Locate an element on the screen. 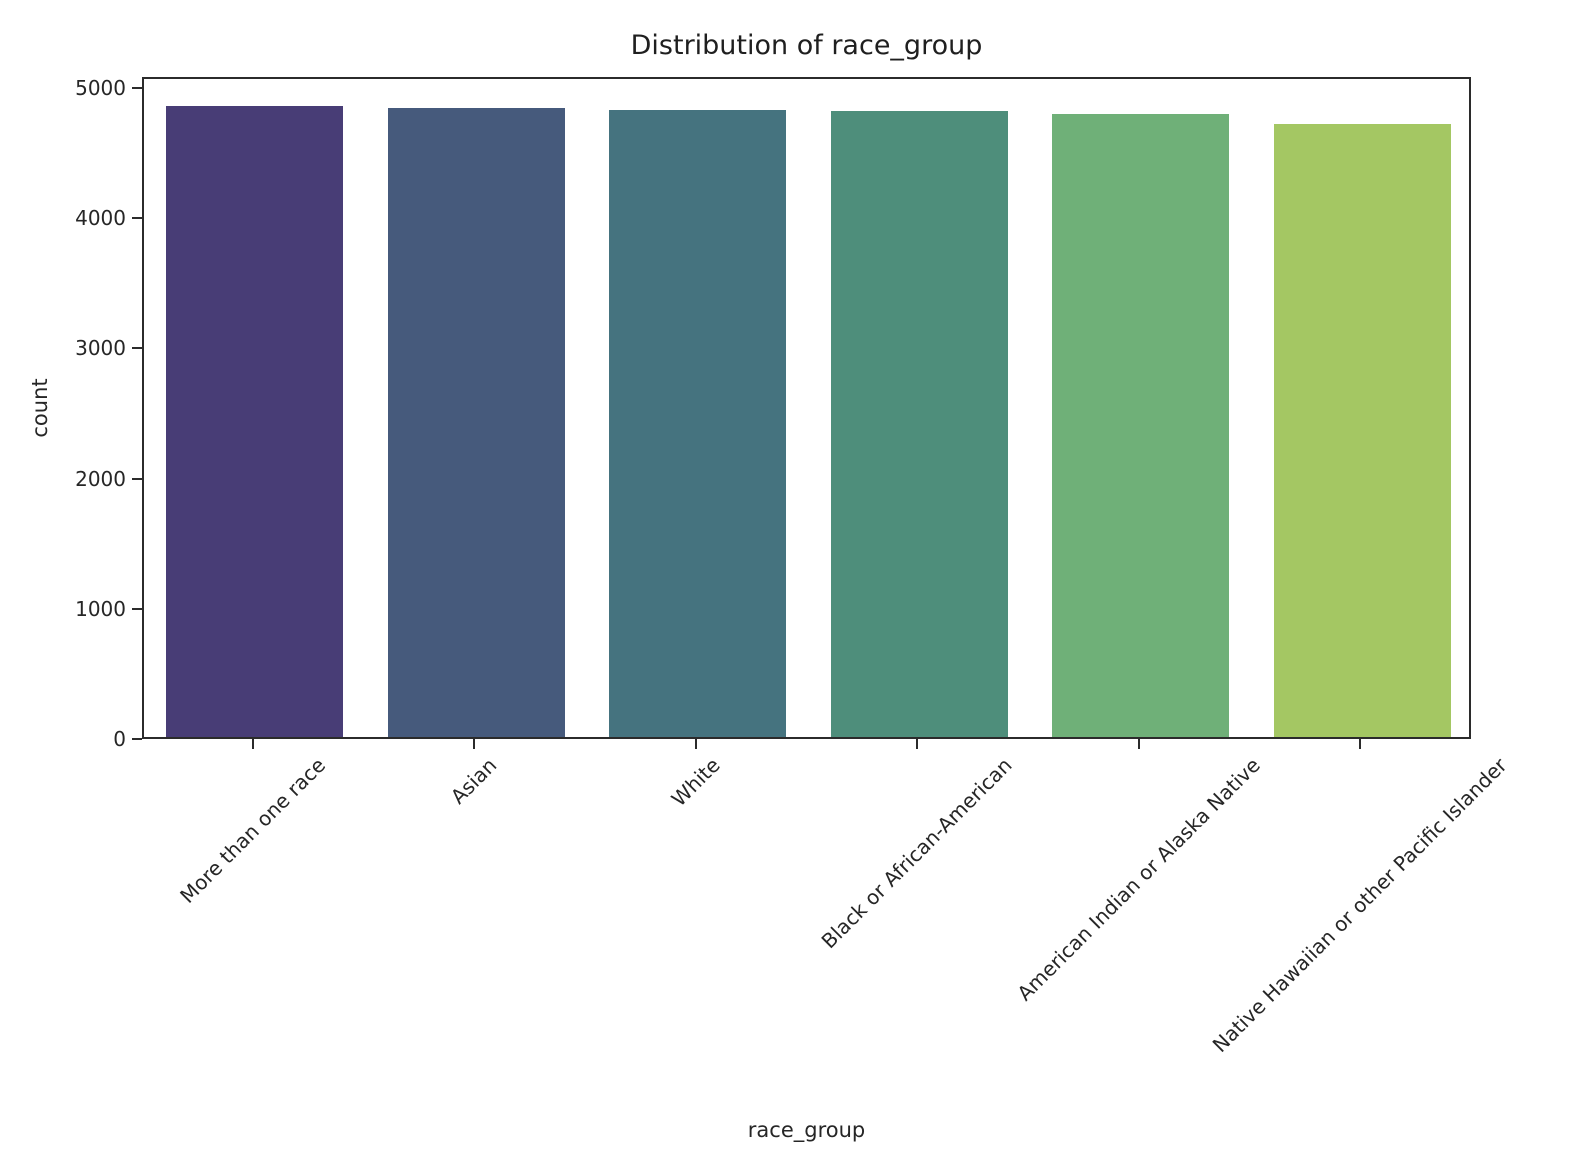 This screenshot has height=1174, width=1570. y-tick-label: 2000 is located at coordinates (100, 478).